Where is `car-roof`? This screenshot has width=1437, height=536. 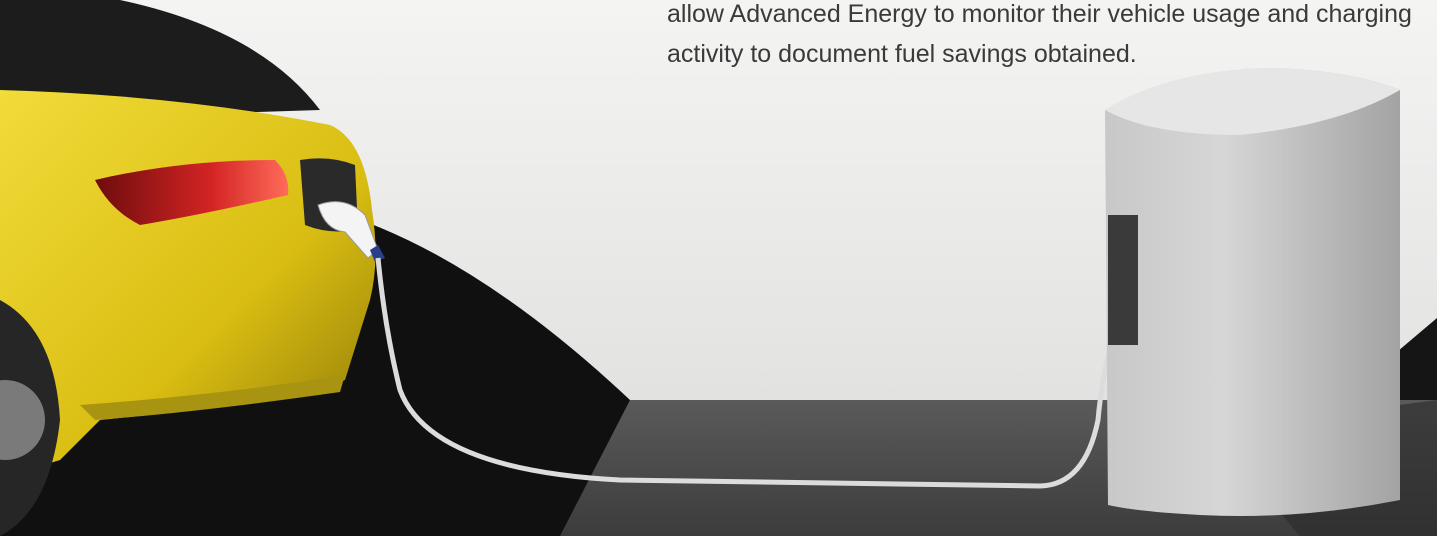
car-roof is located at coordinates (160, 60).